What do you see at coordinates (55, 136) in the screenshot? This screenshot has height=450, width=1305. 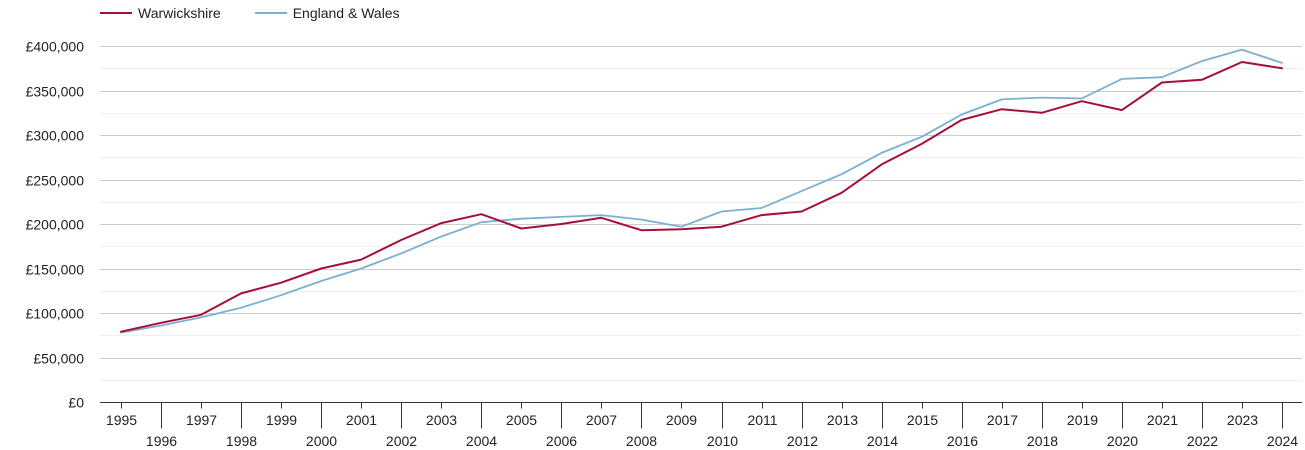 I see `y-tick-label: £300,000` at bounding box center [55, 136].